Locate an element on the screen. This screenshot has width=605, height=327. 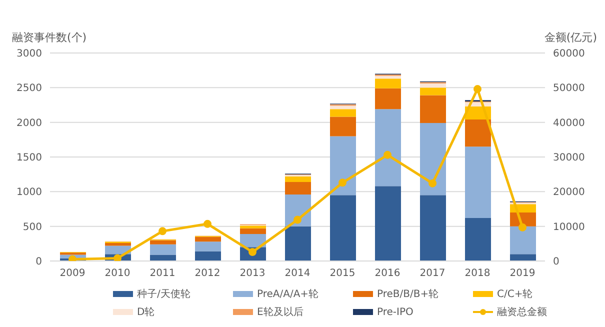
y2-axis-title: 金额(亿元) is located at coordinates (570, 37).